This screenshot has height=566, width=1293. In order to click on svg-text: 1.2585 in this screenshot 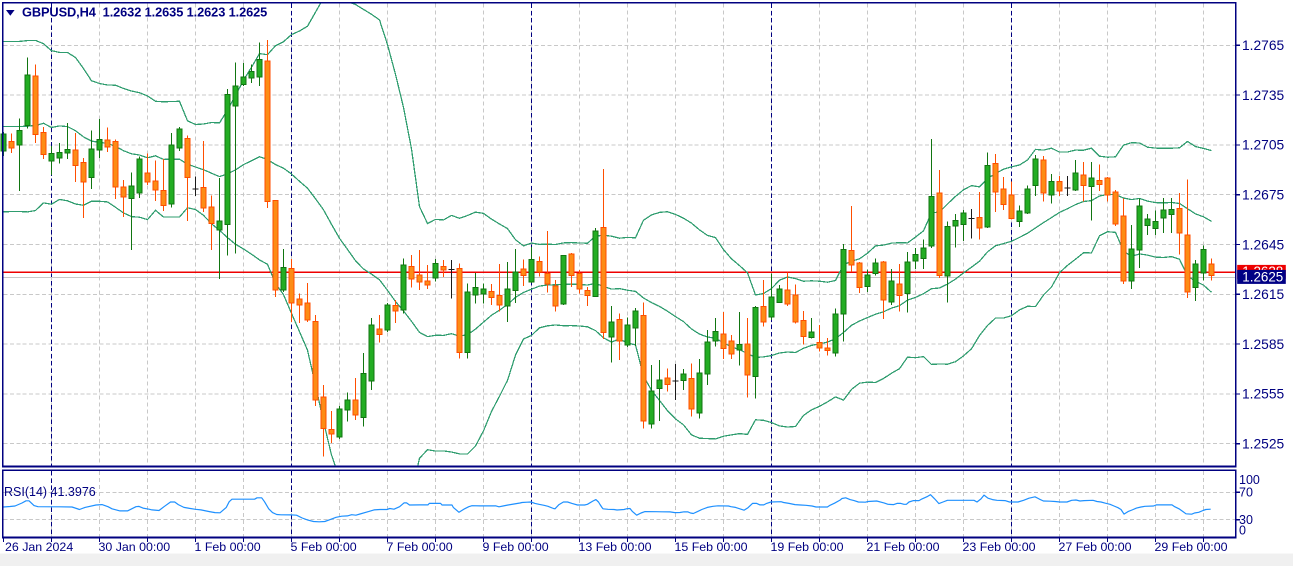, I will do `click(1263, 344)`.